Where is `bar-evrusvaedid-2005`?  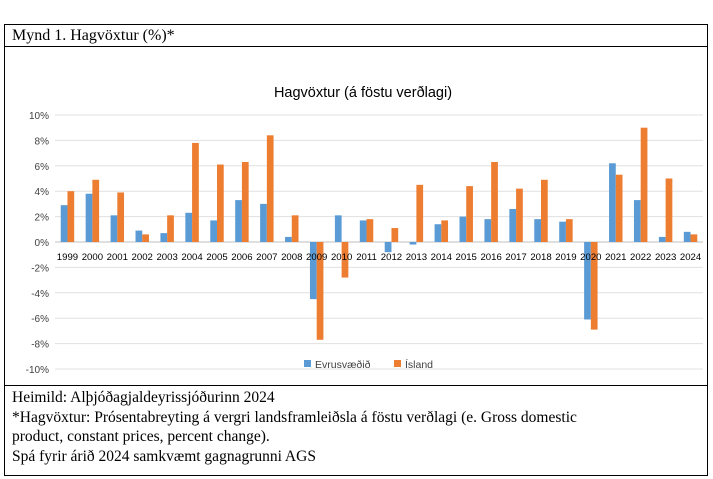
bar-evrusvaedid-2005 is located at coordinates (213, 231).